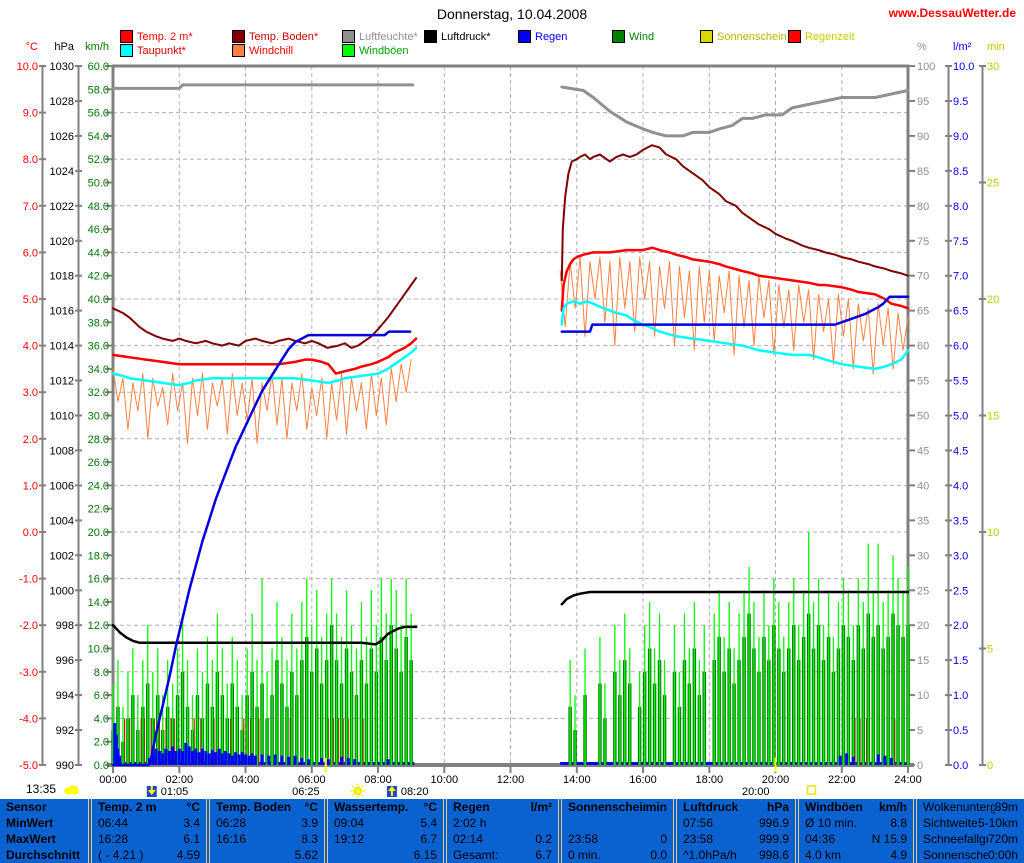 This screenshot has height=863, width=1024. I want to click on svg-text: 20.0, so click(98, 533).